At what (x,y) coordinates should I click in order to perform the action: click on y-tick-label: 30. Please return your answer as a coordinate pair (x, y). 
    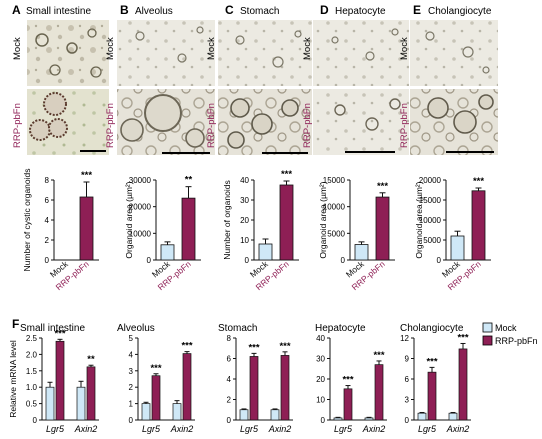
    Looking at the image, I should click on (320, 359).